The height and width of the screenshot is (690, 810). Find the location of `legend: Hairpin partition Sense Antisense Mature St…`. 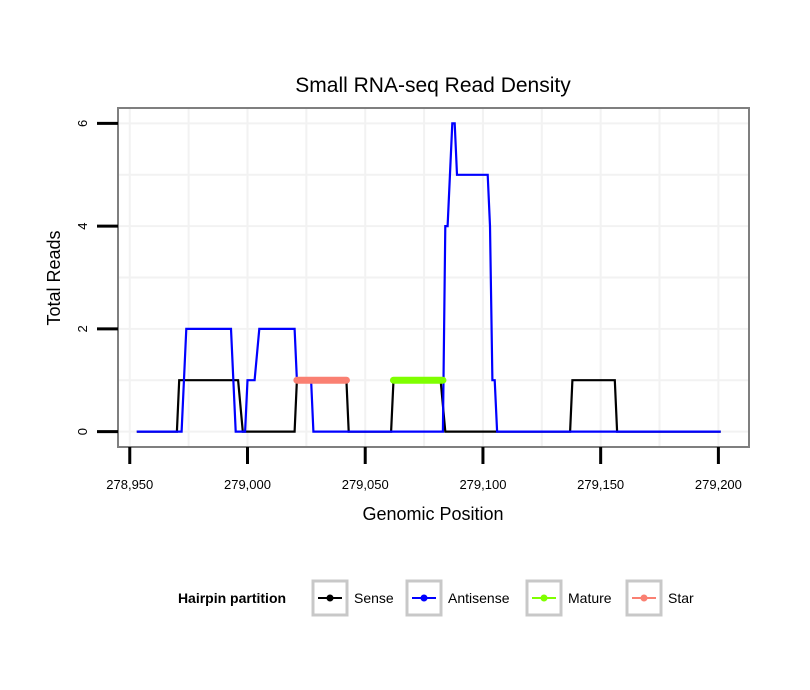

legend: Hairpin partition Sense Antisense Mature St… is located at coordinates (436, 598).